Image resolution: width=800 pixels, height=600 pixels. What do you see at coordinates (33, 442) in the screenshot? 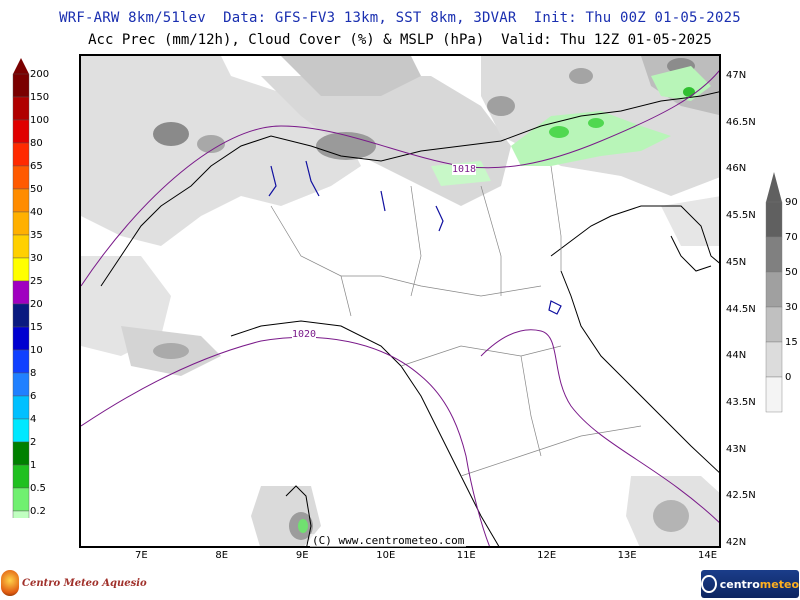
I see `precip-legend-label: 2` at bounding box center [33, 442].